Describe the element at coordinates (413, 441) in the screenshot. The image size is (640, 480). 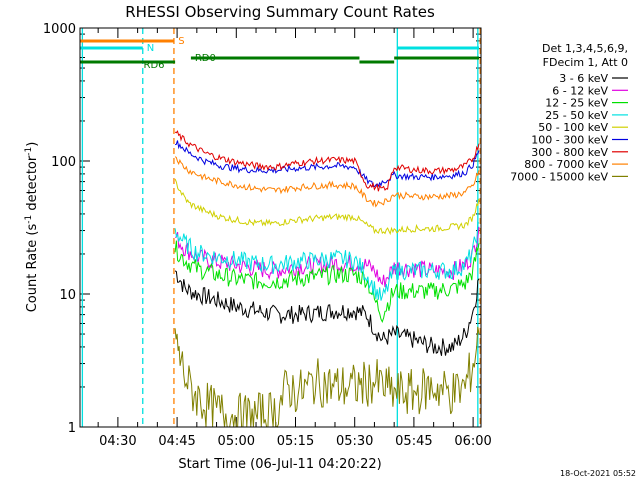
I see `x-tick-label: 05:45` at that location.